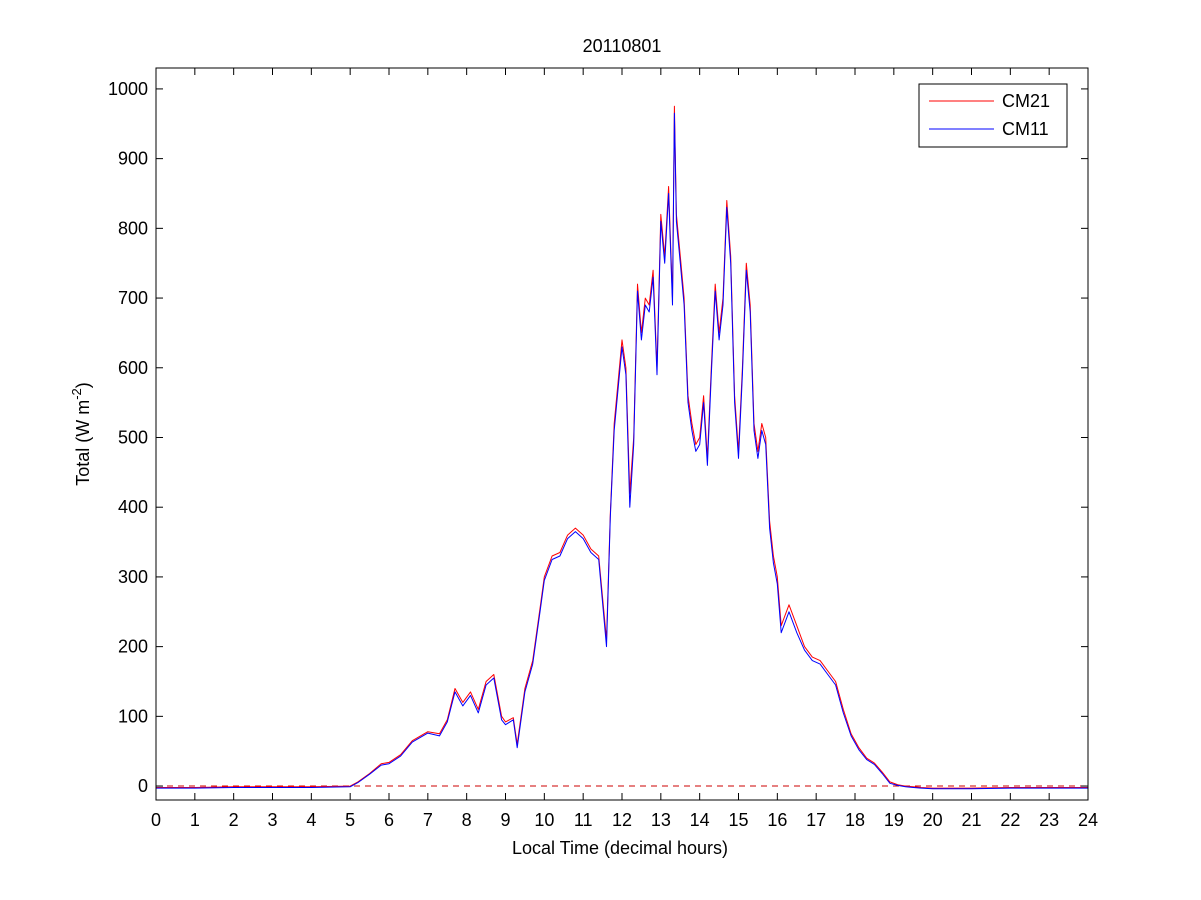 This screenshot has height=900, width=1201. What do you see at coordinates (350, 820) in the screenshot?
I see `x-tick-label: 5` at bounding box center [350, 820].